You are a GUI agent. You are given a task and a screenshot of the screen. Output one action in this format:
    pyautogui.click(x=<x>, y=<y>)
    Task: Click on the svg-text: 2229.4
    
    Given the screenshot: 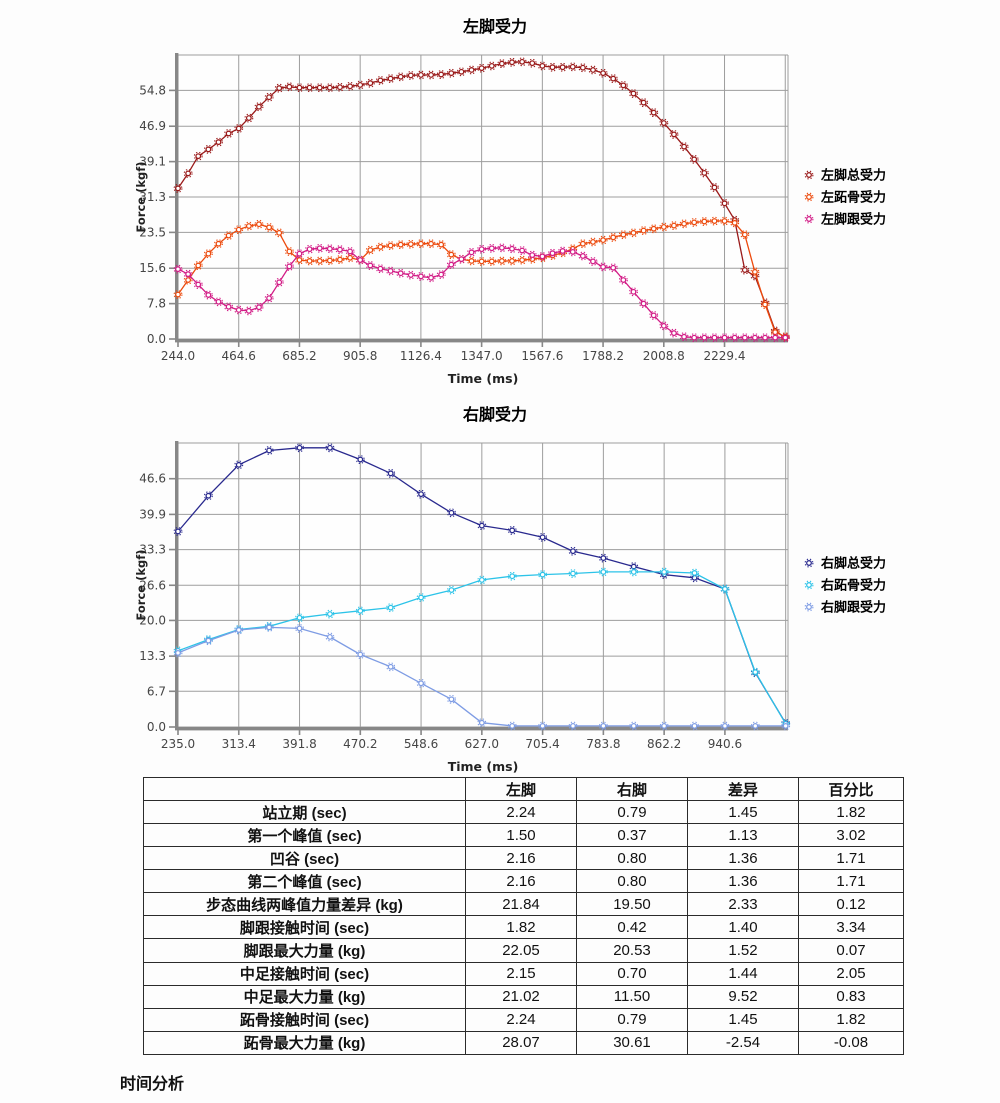 What is the action you would take?
    pyautogui.click(x=725, y=356)
    